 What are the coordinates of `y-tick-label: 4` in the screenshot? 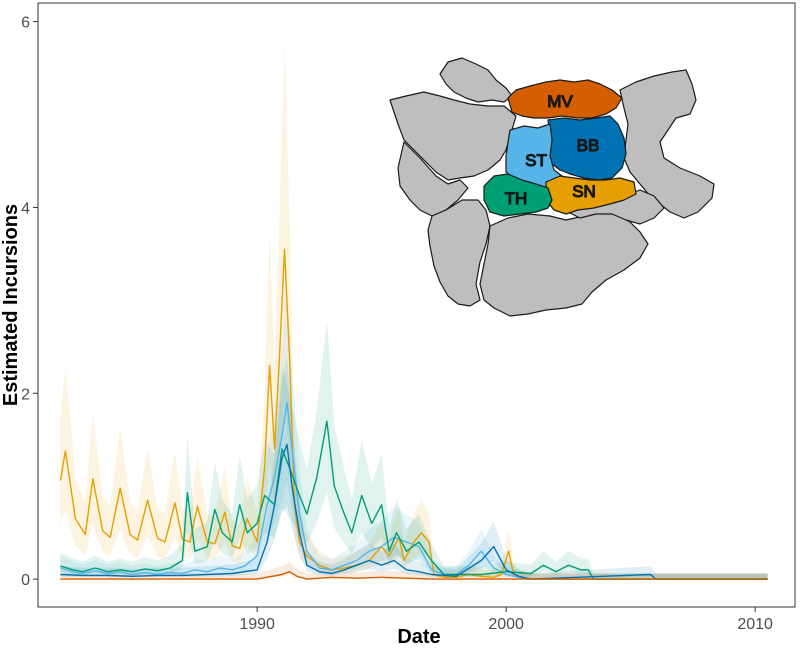 It's located at (25, 208).